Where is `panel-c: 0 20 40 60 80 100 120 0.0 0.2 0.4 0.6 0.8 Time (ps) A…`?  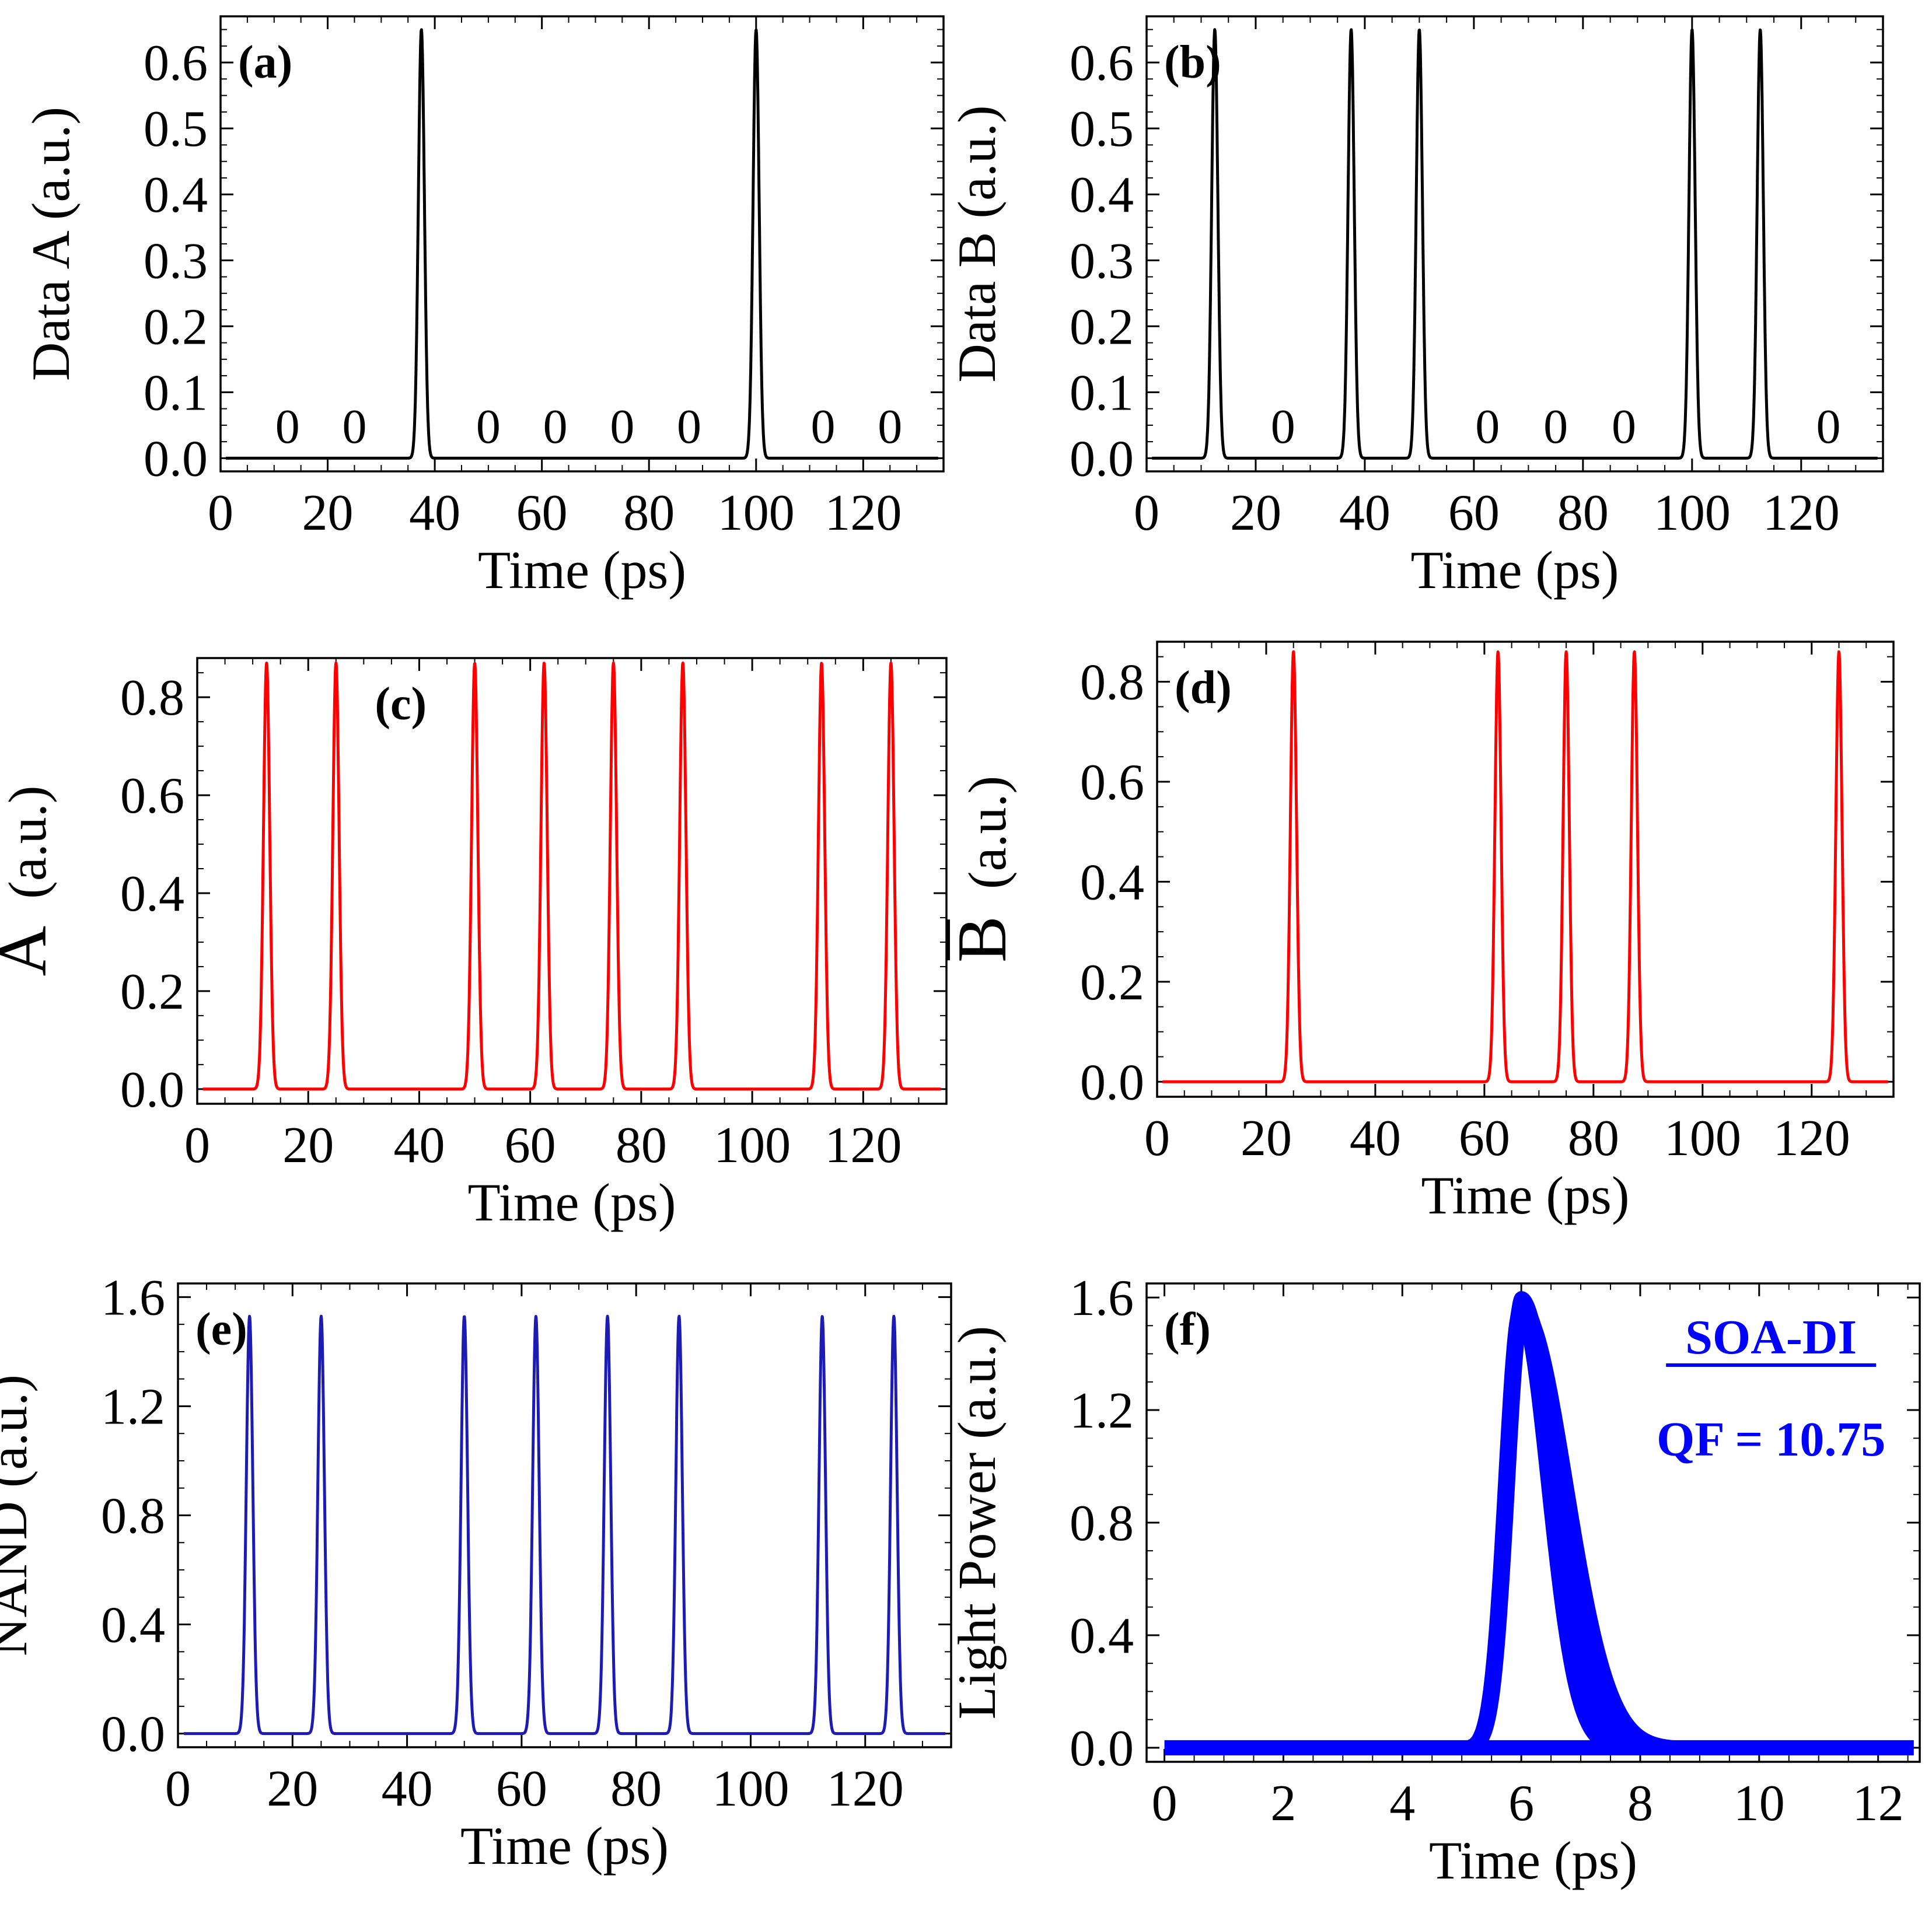
panel-c: 0 20 40 60 80 100 120 0.0 0.2 0.4 0.6 0.8 Time (ps) A… is located at coordinates (474, 944).